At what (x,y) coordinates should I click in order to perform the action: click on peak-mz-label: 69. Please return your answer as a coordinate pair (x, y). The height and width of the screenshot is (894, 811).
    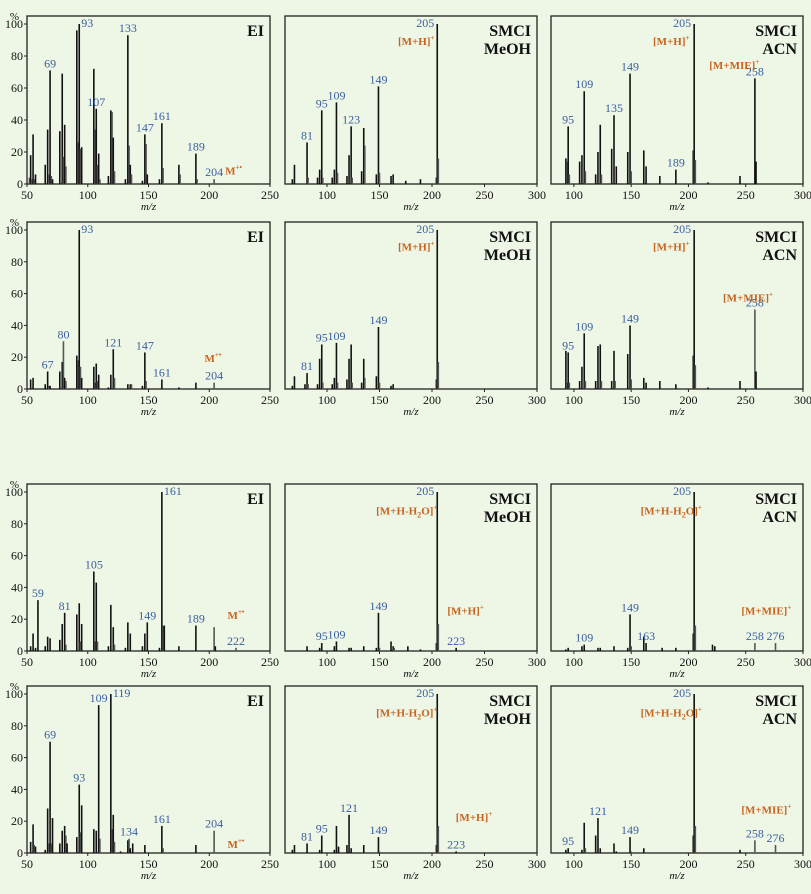
    Looking at the image, I should click on (50, 735).